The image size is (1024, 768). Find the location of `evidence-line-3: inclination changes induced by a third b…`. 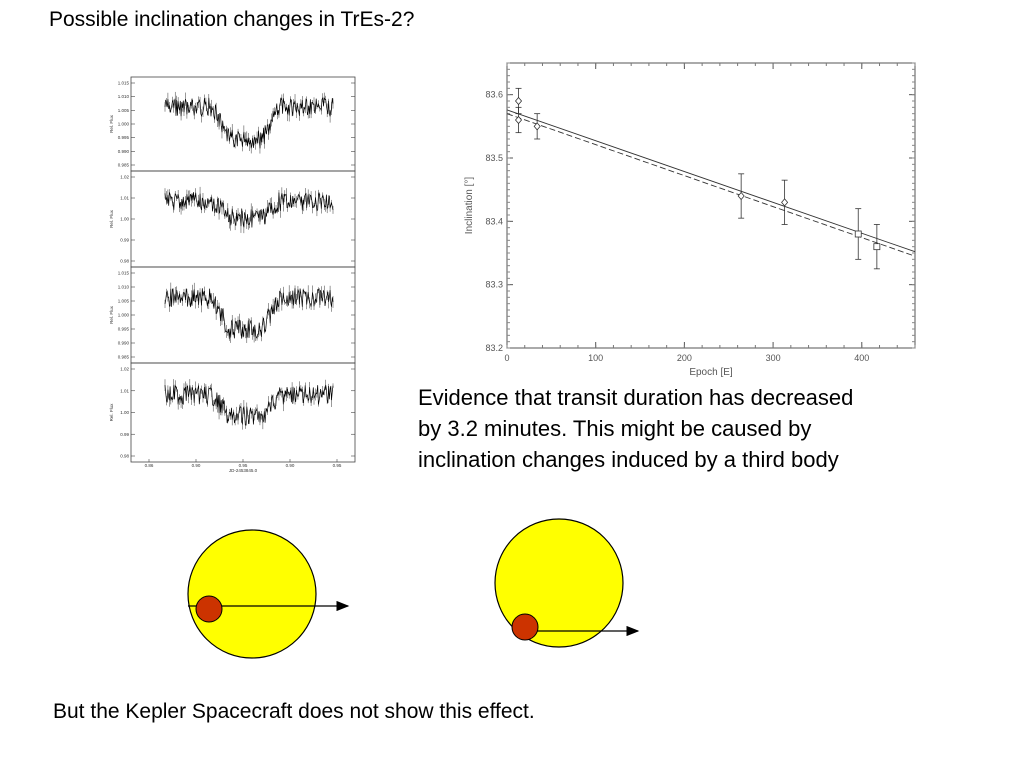

evidence-line-3: inclination changes induced by a third b… is located at coordinates (628, 459).